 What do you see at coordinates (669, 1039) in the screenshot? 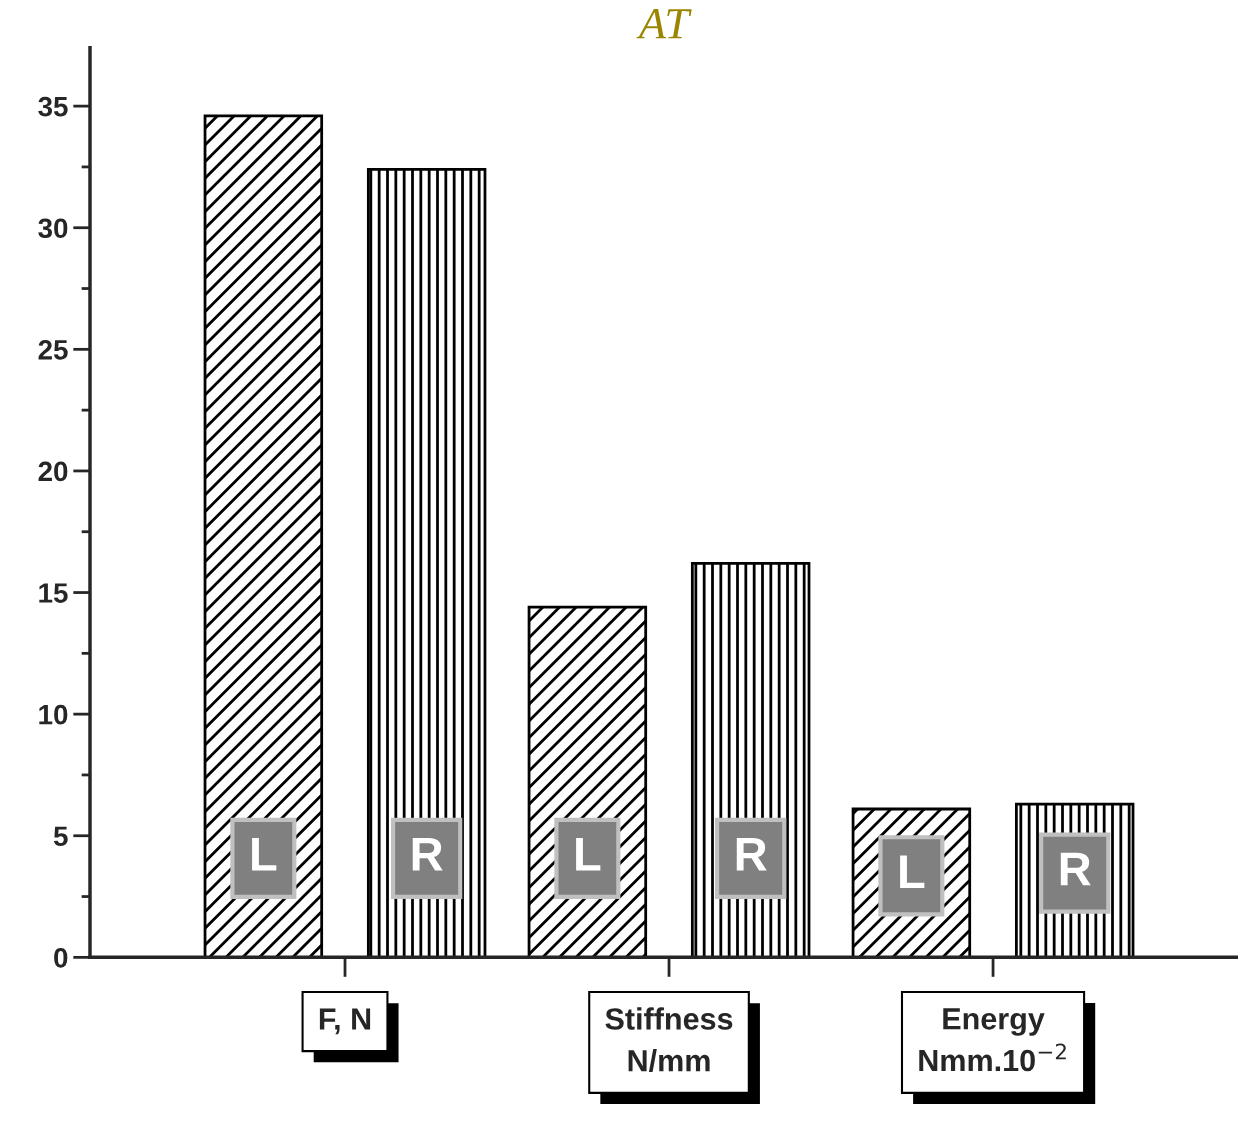
I see `x-tick-label: Stiffness N/mm` at bounding box center [669, 1039].